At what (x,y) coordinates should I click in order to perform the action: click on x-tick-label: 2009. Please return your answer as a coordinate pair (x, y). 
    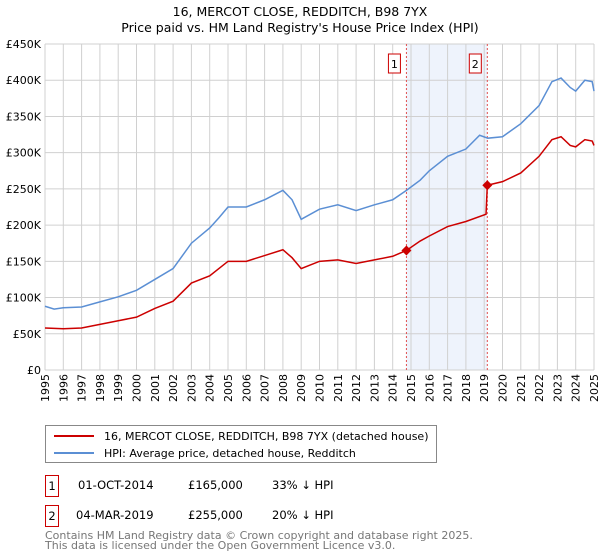
    Looking at the image, I should click on (301, 388).